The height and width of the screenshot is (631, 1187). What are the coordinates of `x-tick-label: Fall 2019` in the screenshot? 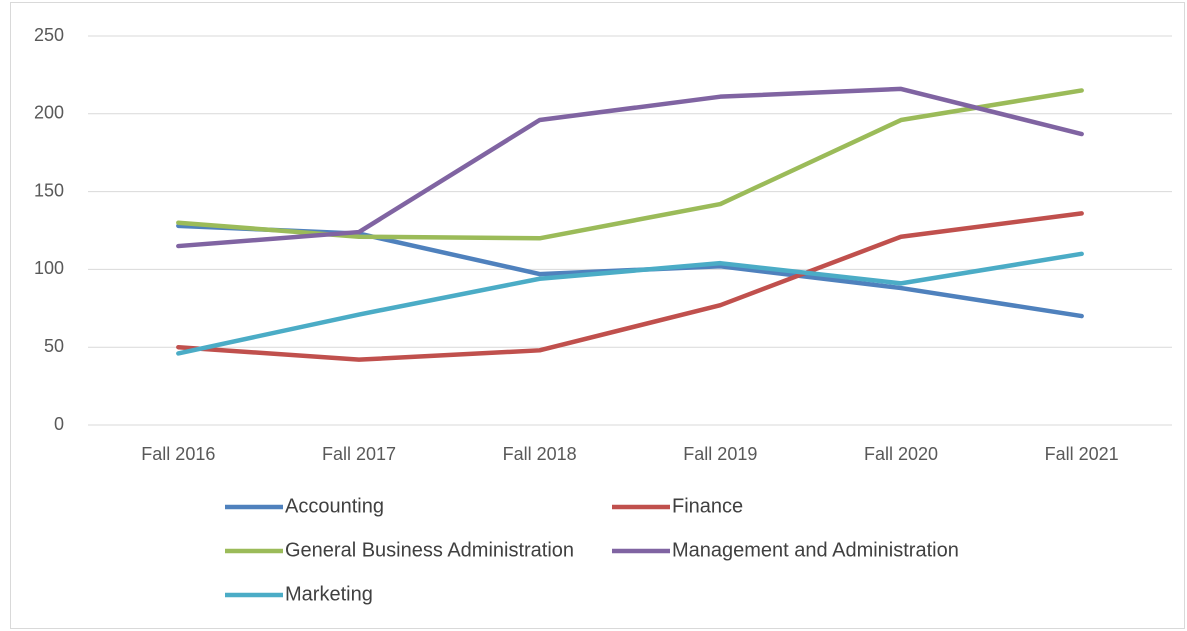 It's located at (720, 454).